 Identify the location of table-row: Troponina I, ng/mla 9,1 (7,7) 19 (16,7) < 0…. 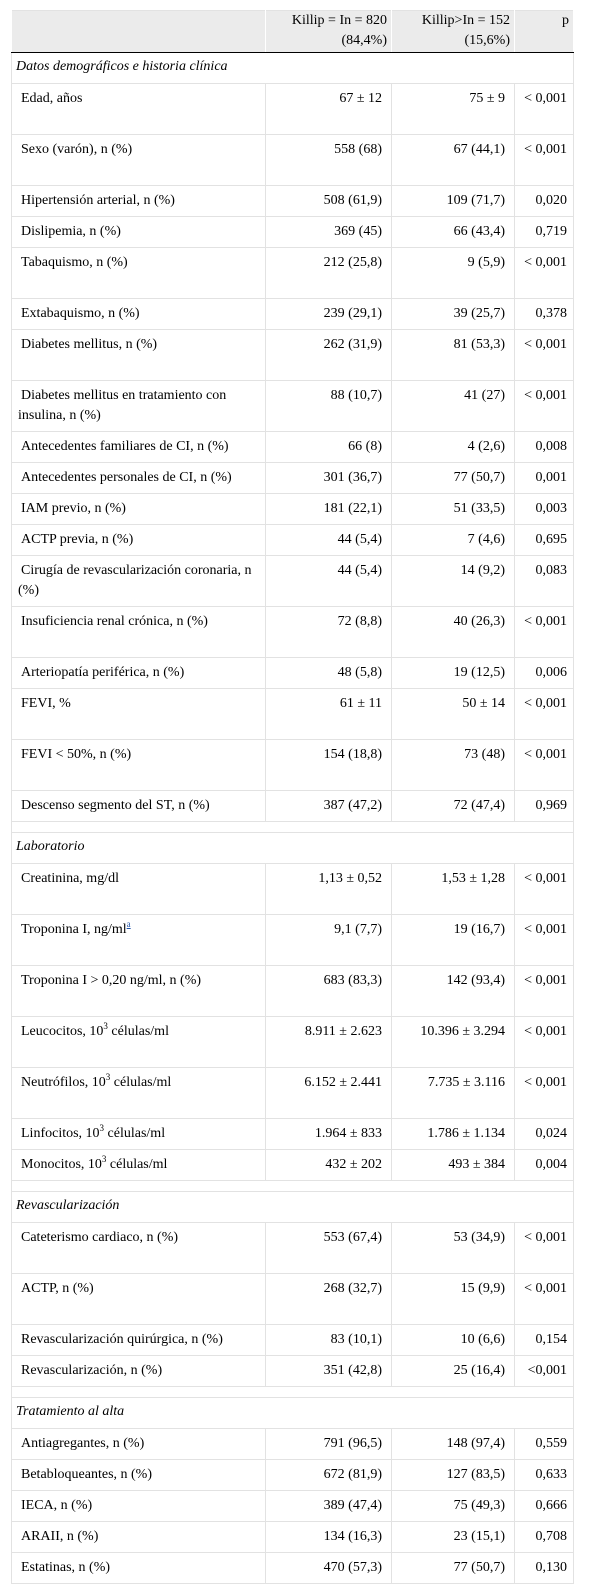
(292, 940).